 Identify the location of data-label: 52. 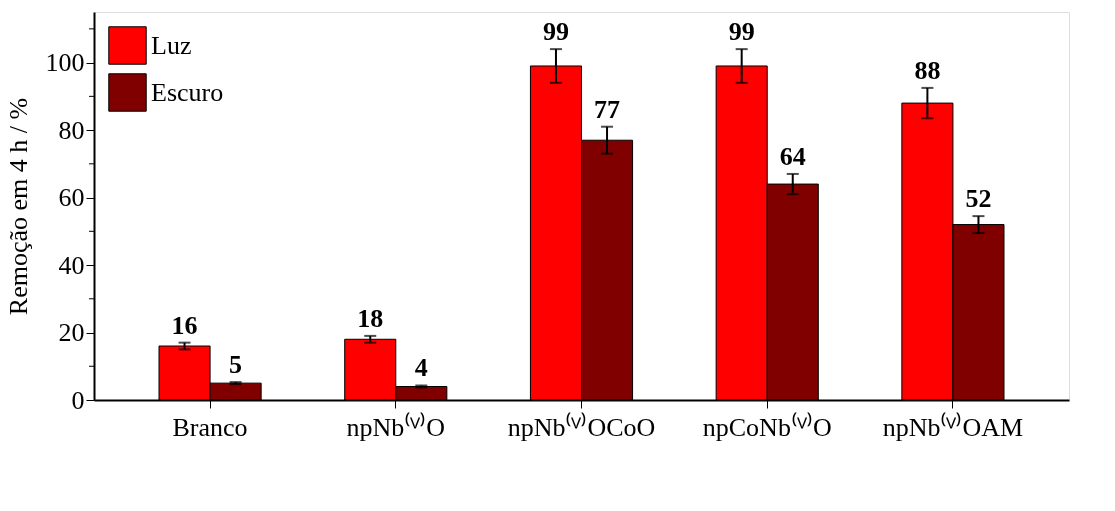
(978, 199).